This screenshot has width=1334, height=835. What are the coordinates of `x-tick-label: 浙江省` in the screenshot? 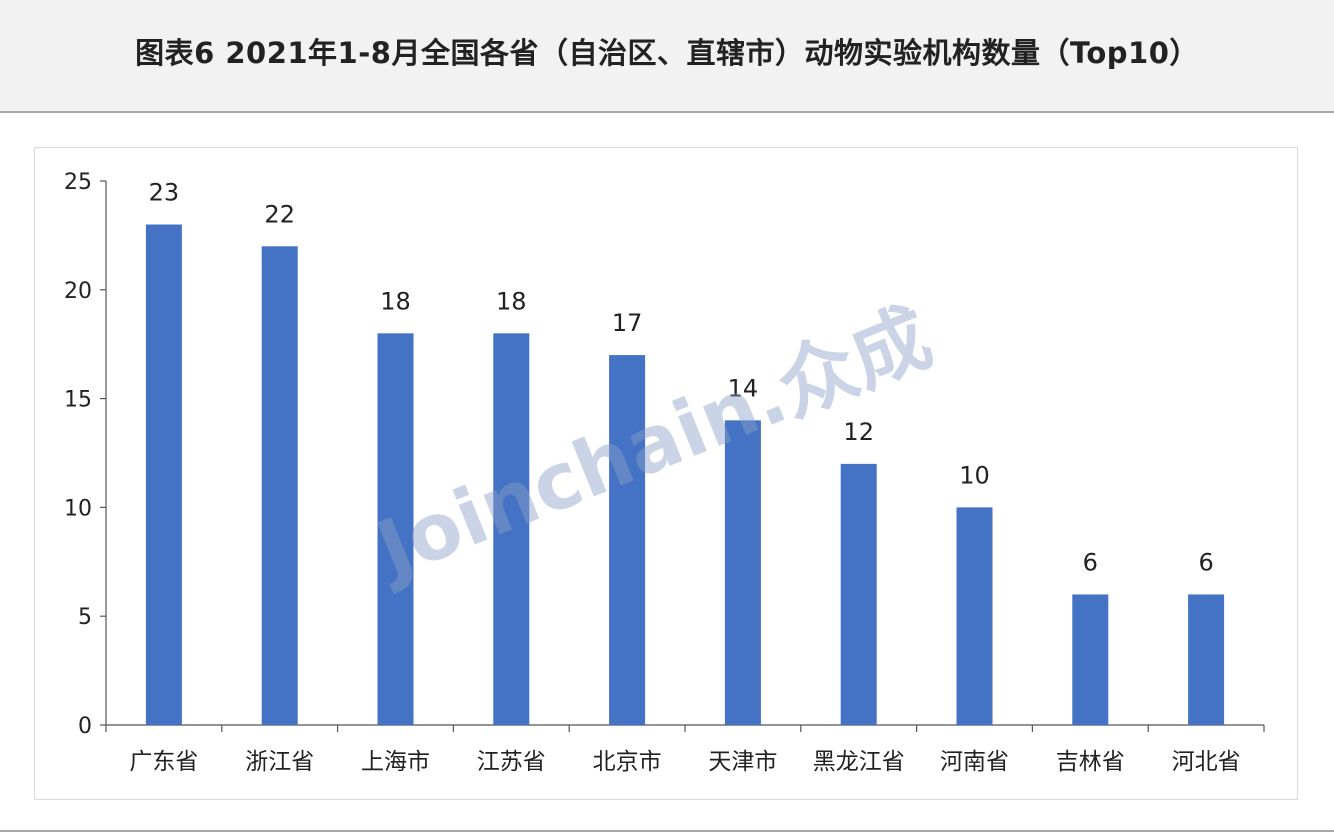 It's located at (279, 762).